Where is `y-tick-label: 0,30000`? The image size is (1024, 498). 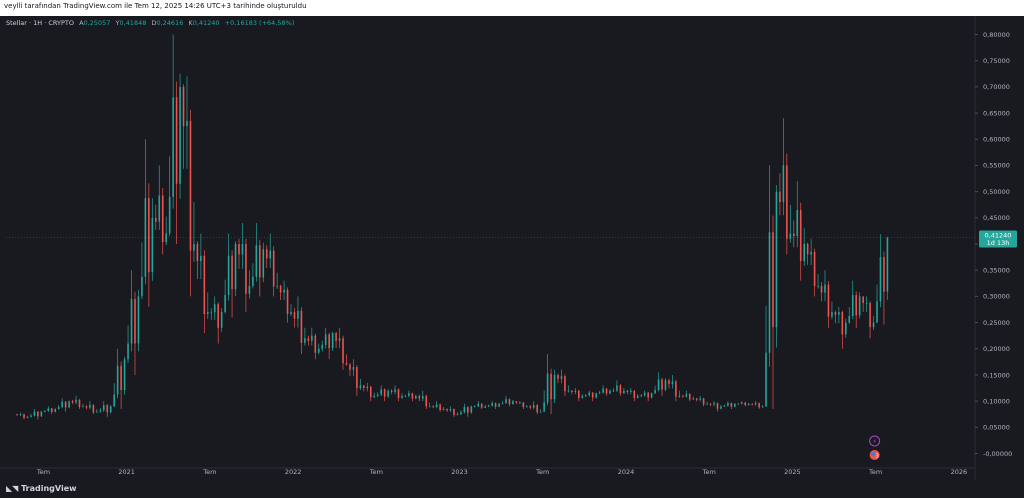 y-tick-label: 0,30000 is located at coordinates (996, 297).